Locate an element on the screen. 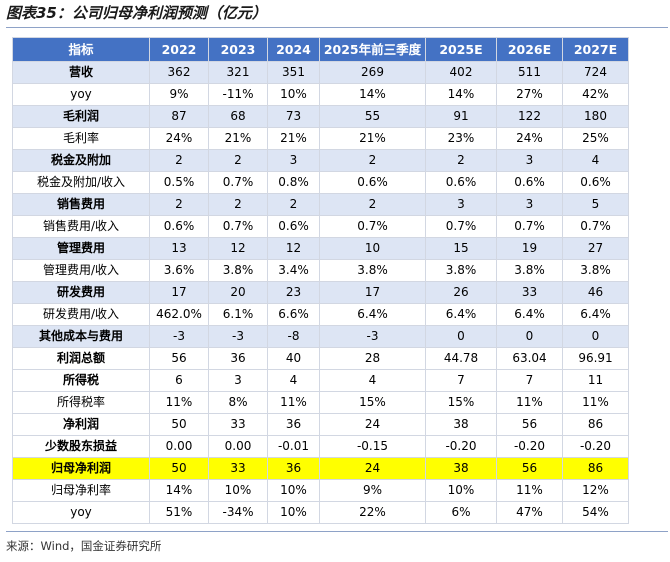 The width and height of the screenshot is (670, 562). row-label: 税金及附加/收入 is located at coordinates (81, 182).